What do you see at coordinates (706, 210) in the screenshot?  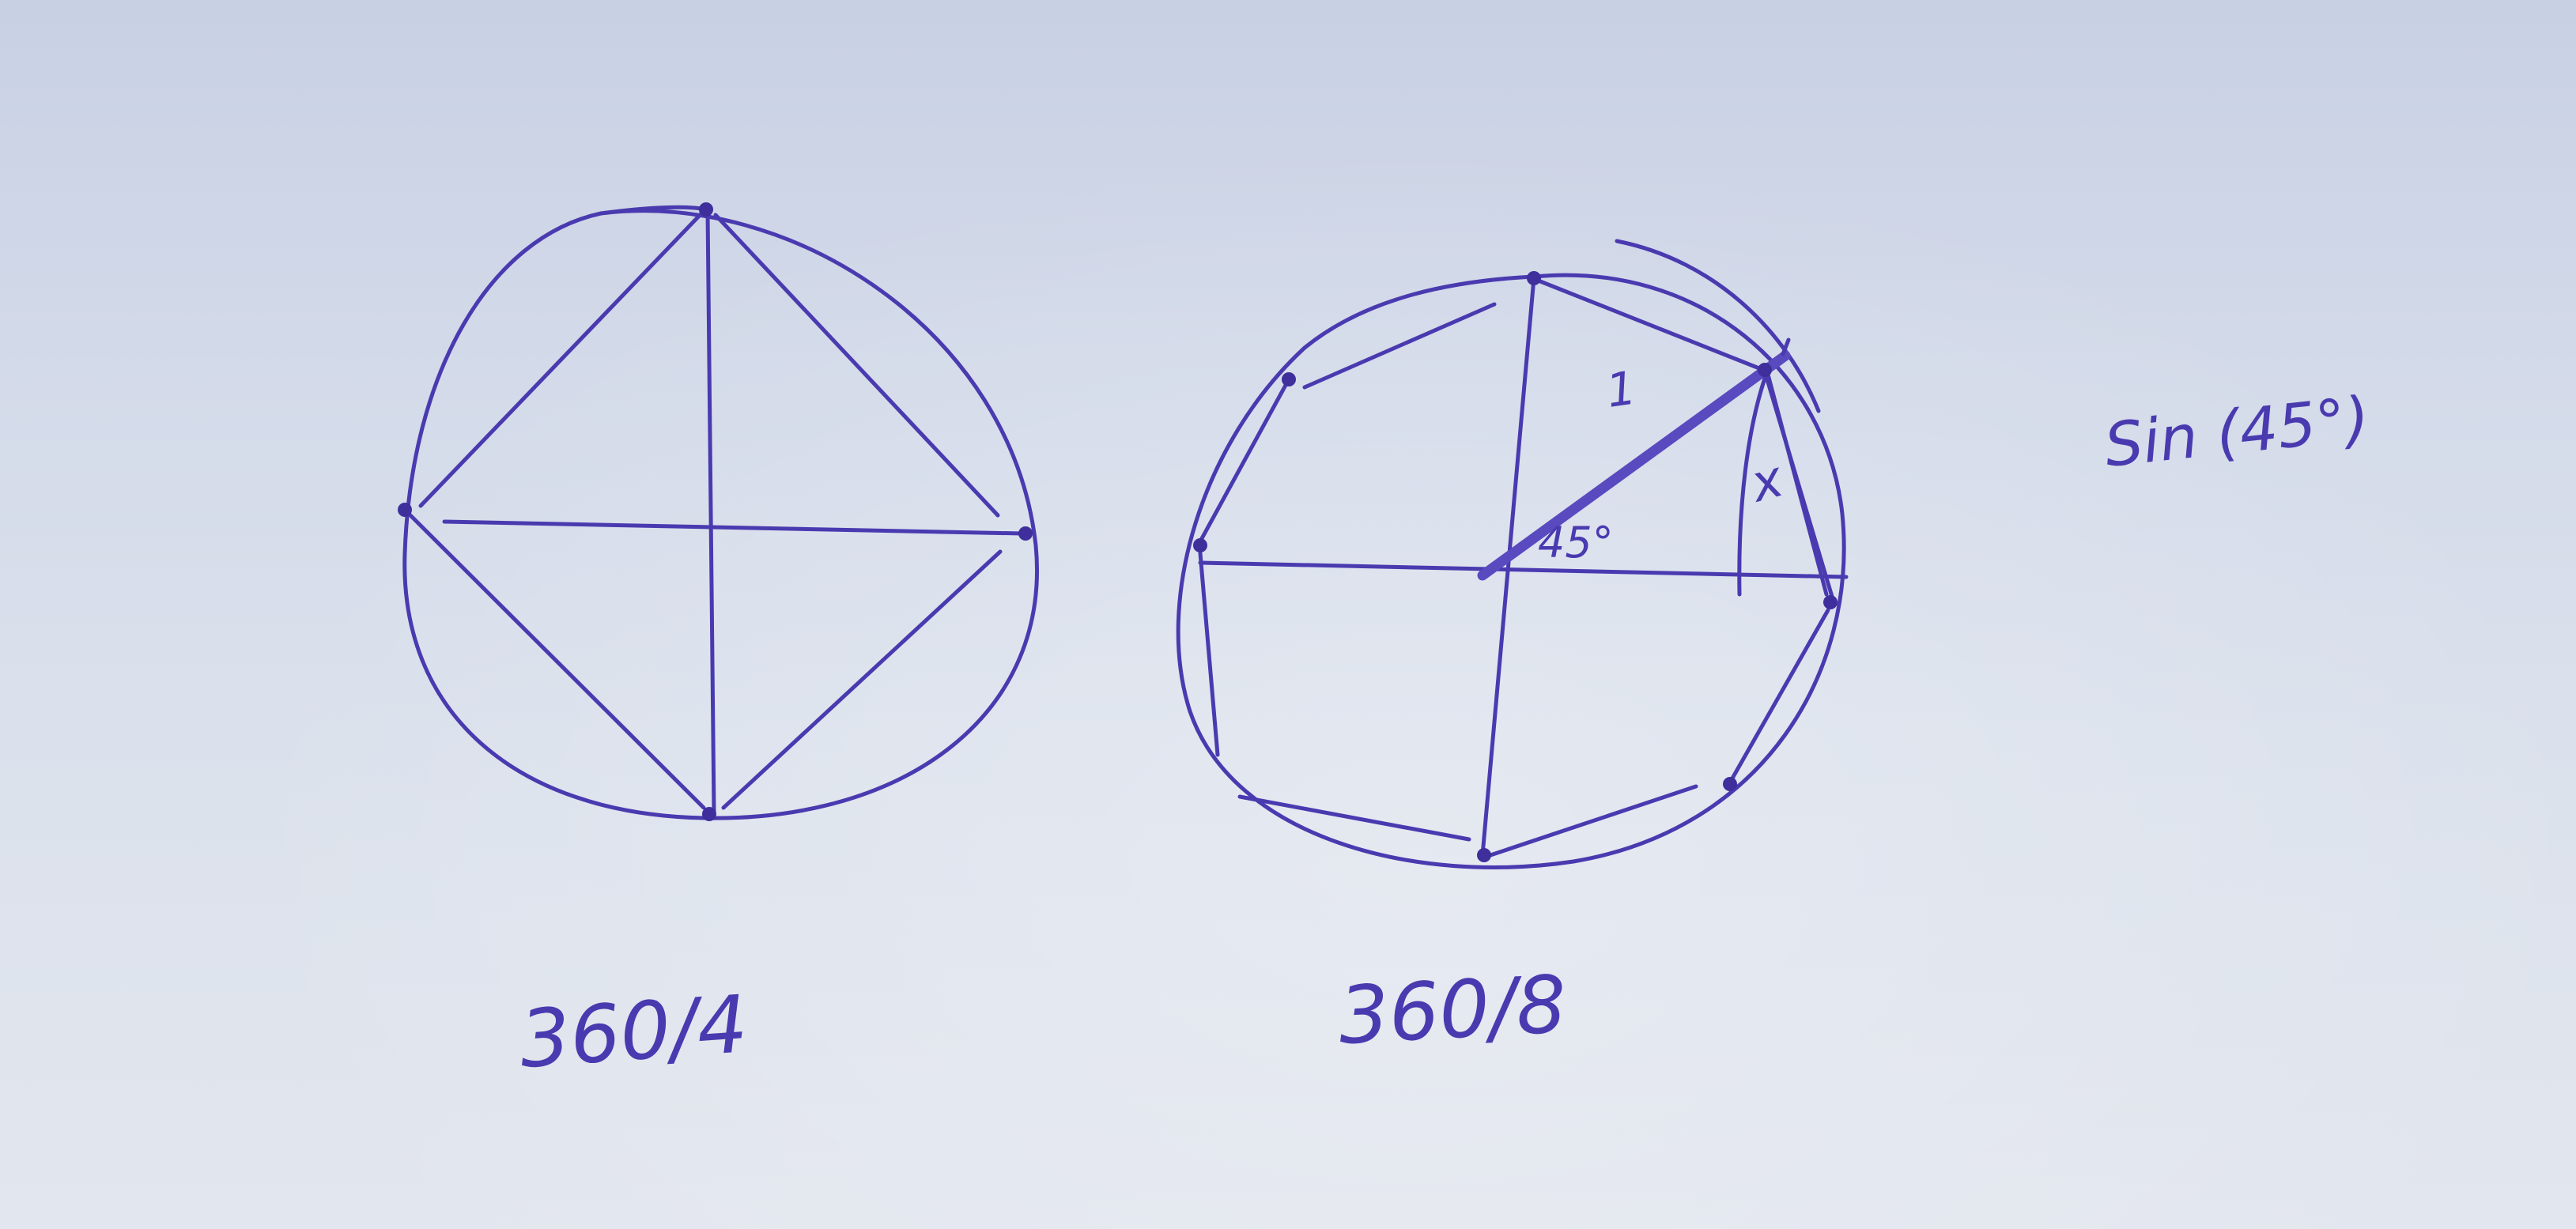 I see `left-vertex-top` at bounding box center [706, 210].